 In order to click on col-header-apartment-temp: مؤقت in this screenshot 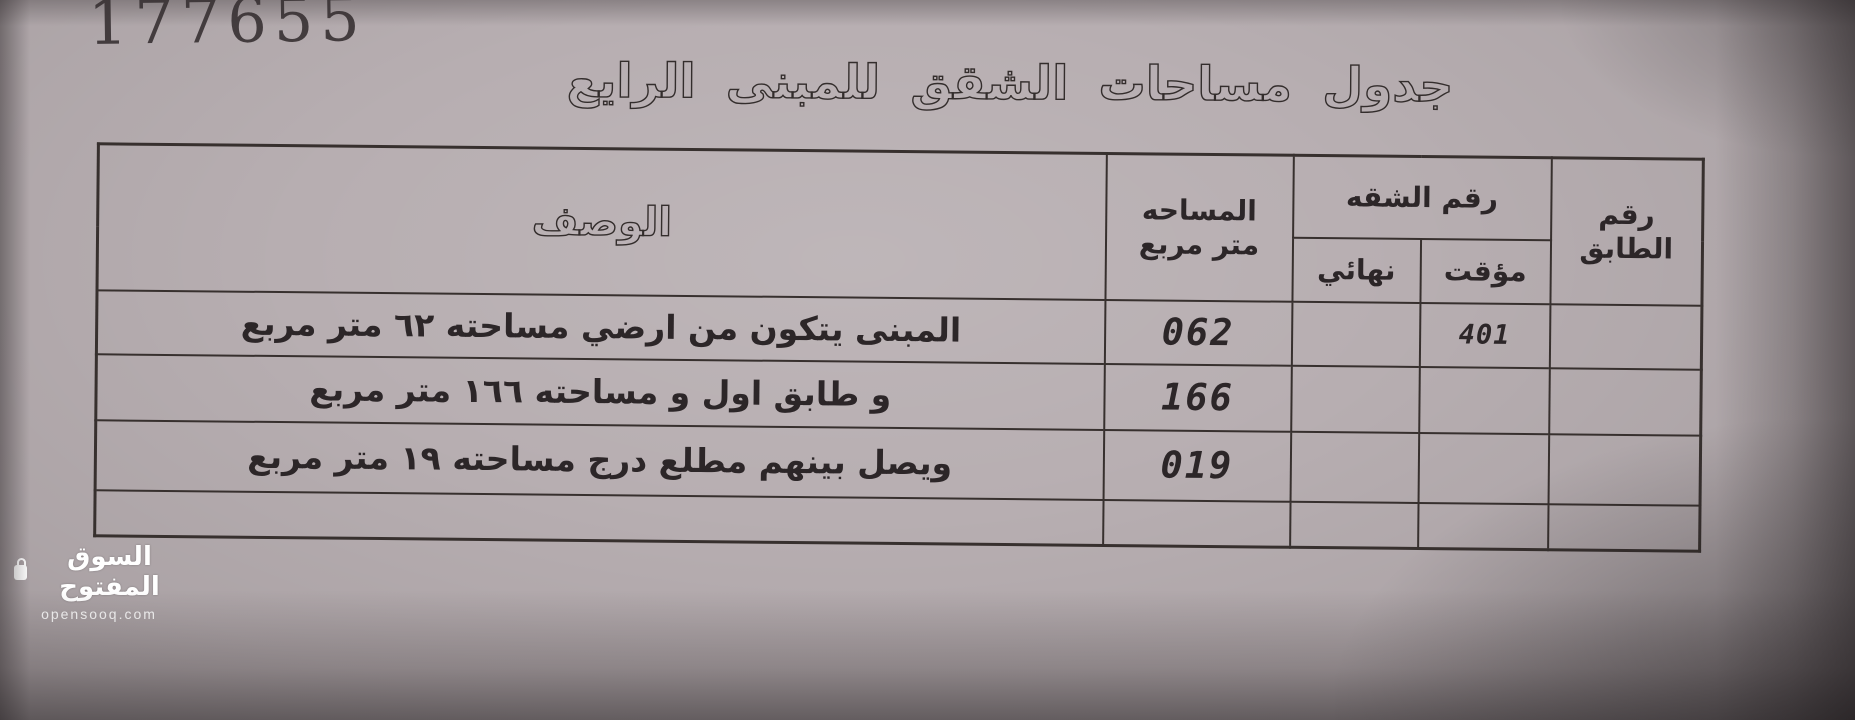, I will do `click(1485, 271)`.